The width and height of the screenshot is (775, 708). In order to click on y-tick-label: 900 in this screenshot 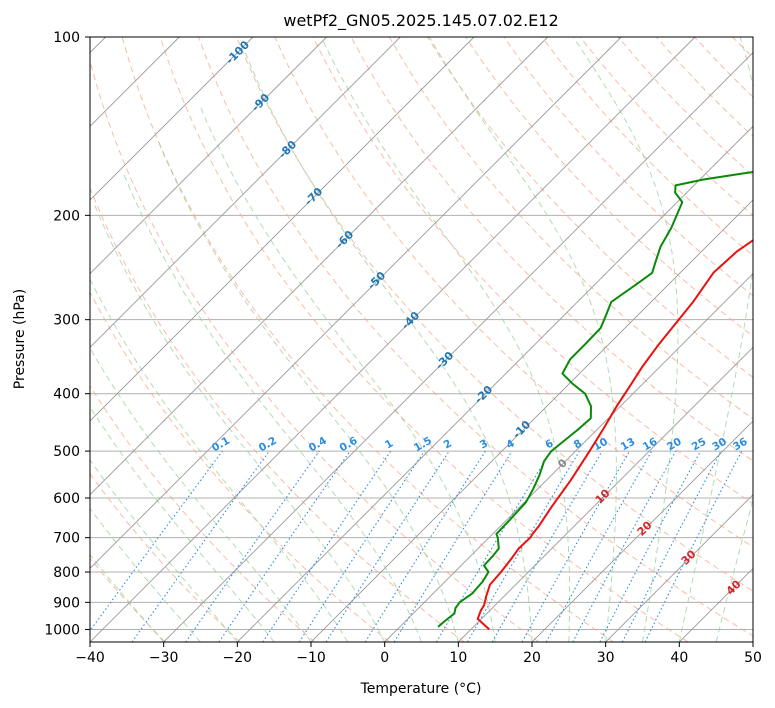, I will do `click(66, 603)`.